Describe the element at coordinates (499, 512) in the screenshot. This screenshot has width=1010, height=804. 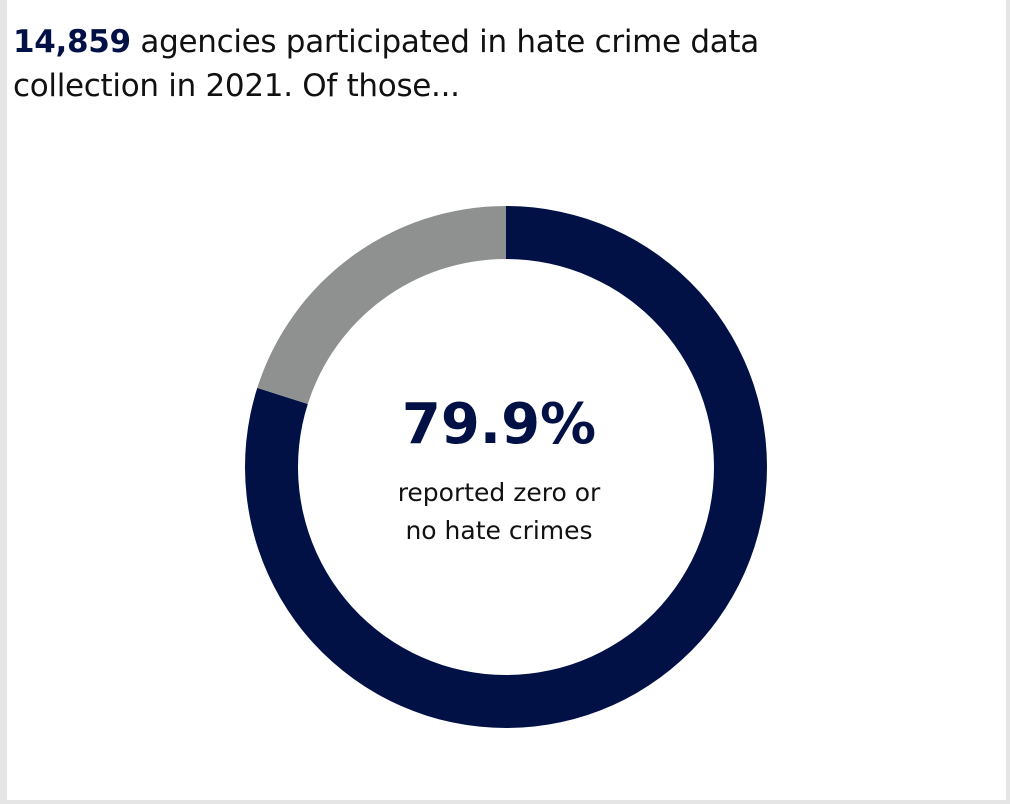
I see `center-label: reported zero or no hate crimes` at that location.